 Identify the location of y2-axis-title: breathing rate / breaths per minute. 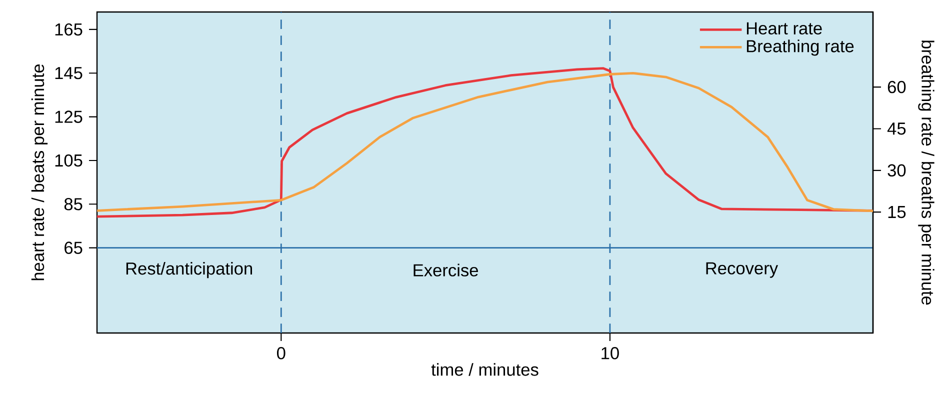
(926, 172).